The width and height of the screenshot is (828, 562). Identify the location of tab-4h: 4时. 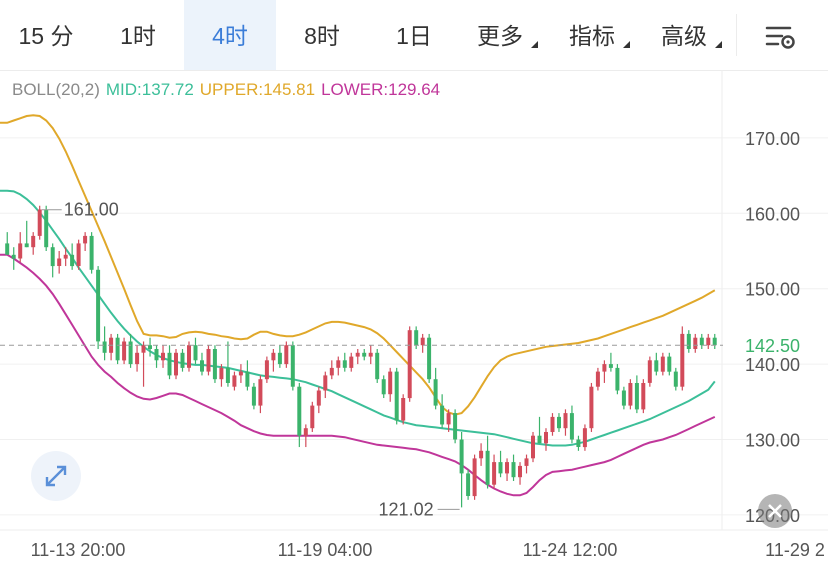
(230, 35).